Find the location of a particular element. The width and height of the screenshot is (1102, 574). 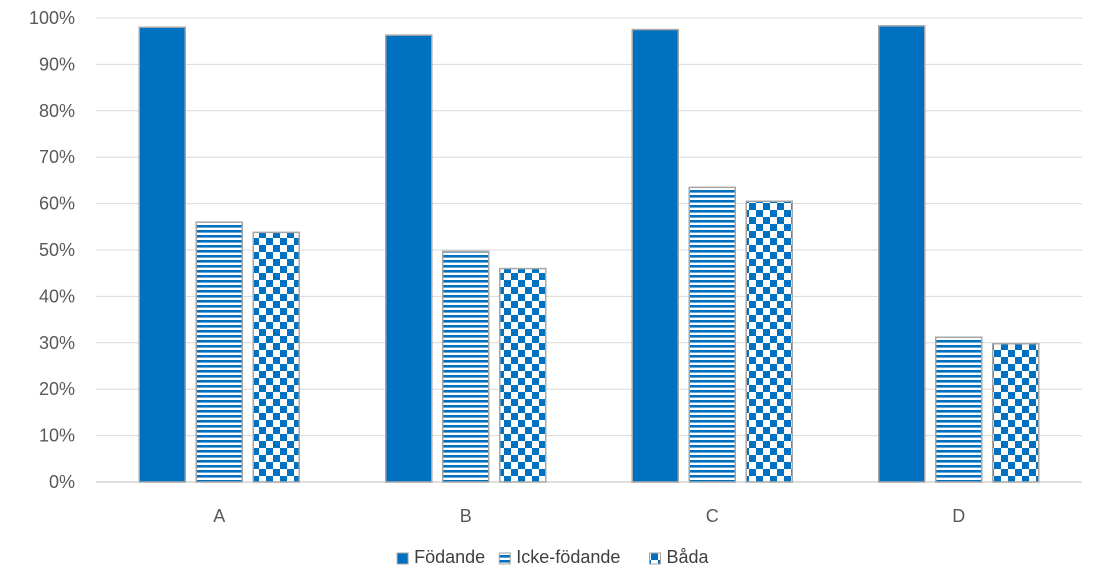

x-tick-label: C is located at coordinates (712, 516).